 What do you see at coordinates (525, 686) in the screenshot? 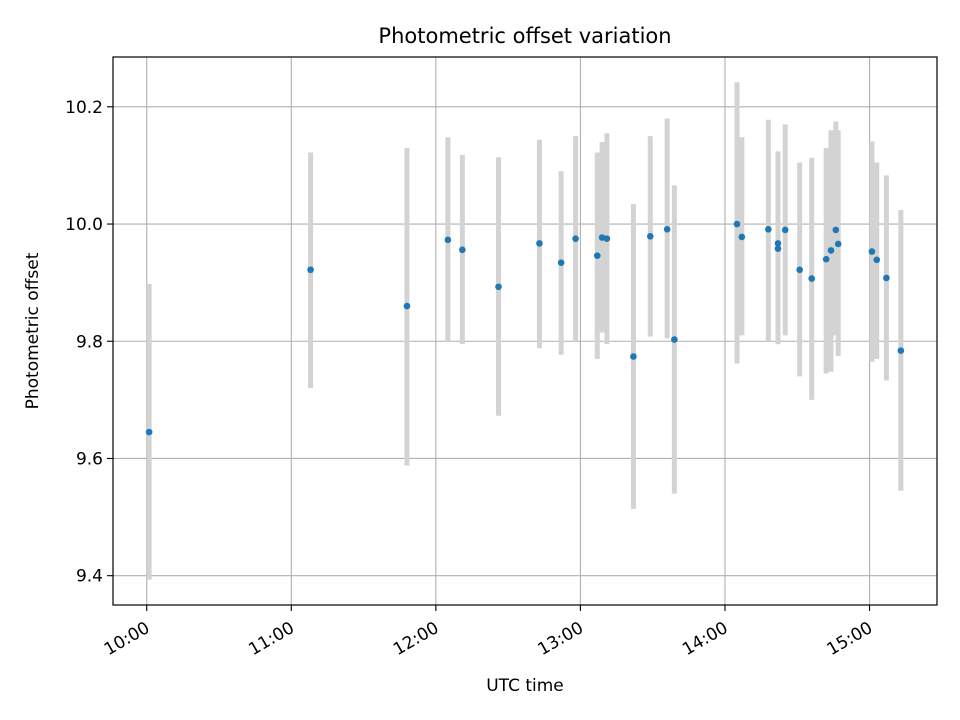
I see `x-axis-label: UTC time` at bounding box center [525, 686].